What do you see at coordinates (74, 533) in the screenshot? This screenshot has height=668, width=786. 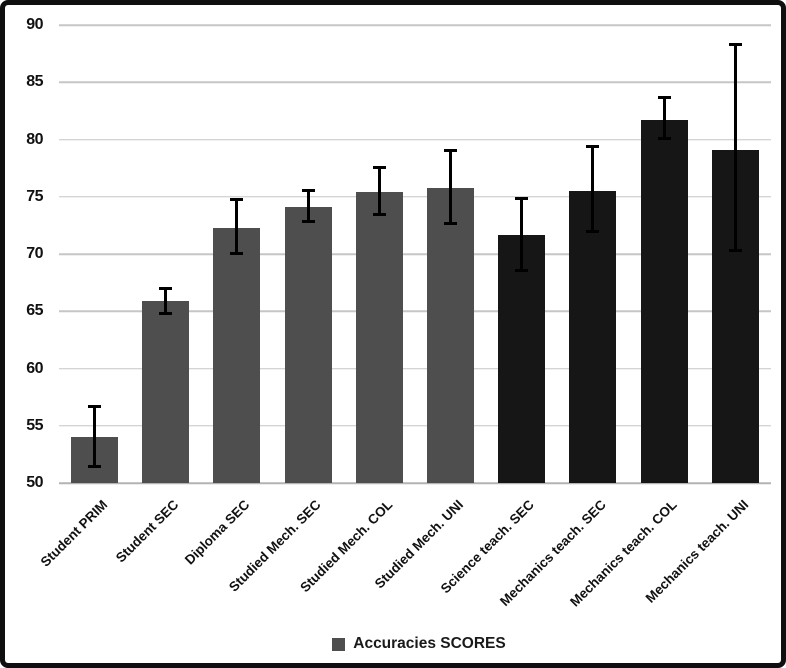 I see `x-tick-label-text: Student PRIM` at bounding box center [74, 533].